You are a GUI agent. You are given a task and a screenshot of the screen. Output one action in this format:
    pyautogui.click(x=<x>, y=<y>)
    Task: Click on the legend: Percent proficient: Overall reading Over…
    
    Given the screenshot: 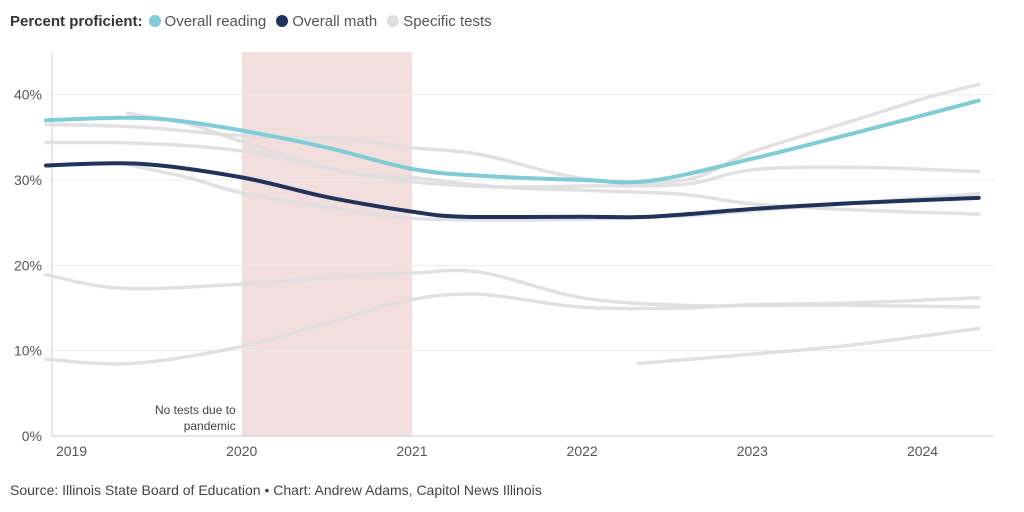 What is the action you would take?
    pyautogui.click(x=256, y=21)
    